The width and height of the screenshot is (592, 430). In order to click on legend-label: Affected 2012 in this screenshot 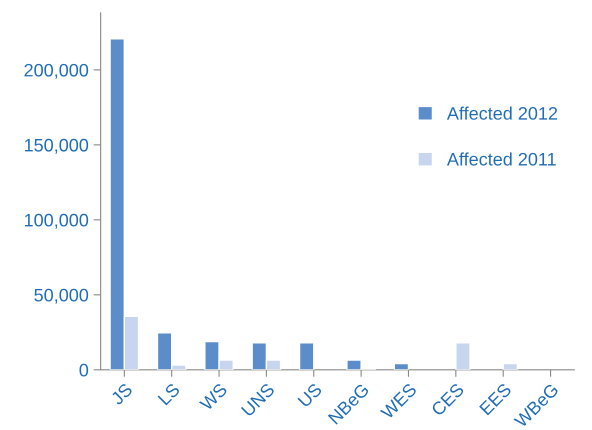, I will do `click(502, 113)`.